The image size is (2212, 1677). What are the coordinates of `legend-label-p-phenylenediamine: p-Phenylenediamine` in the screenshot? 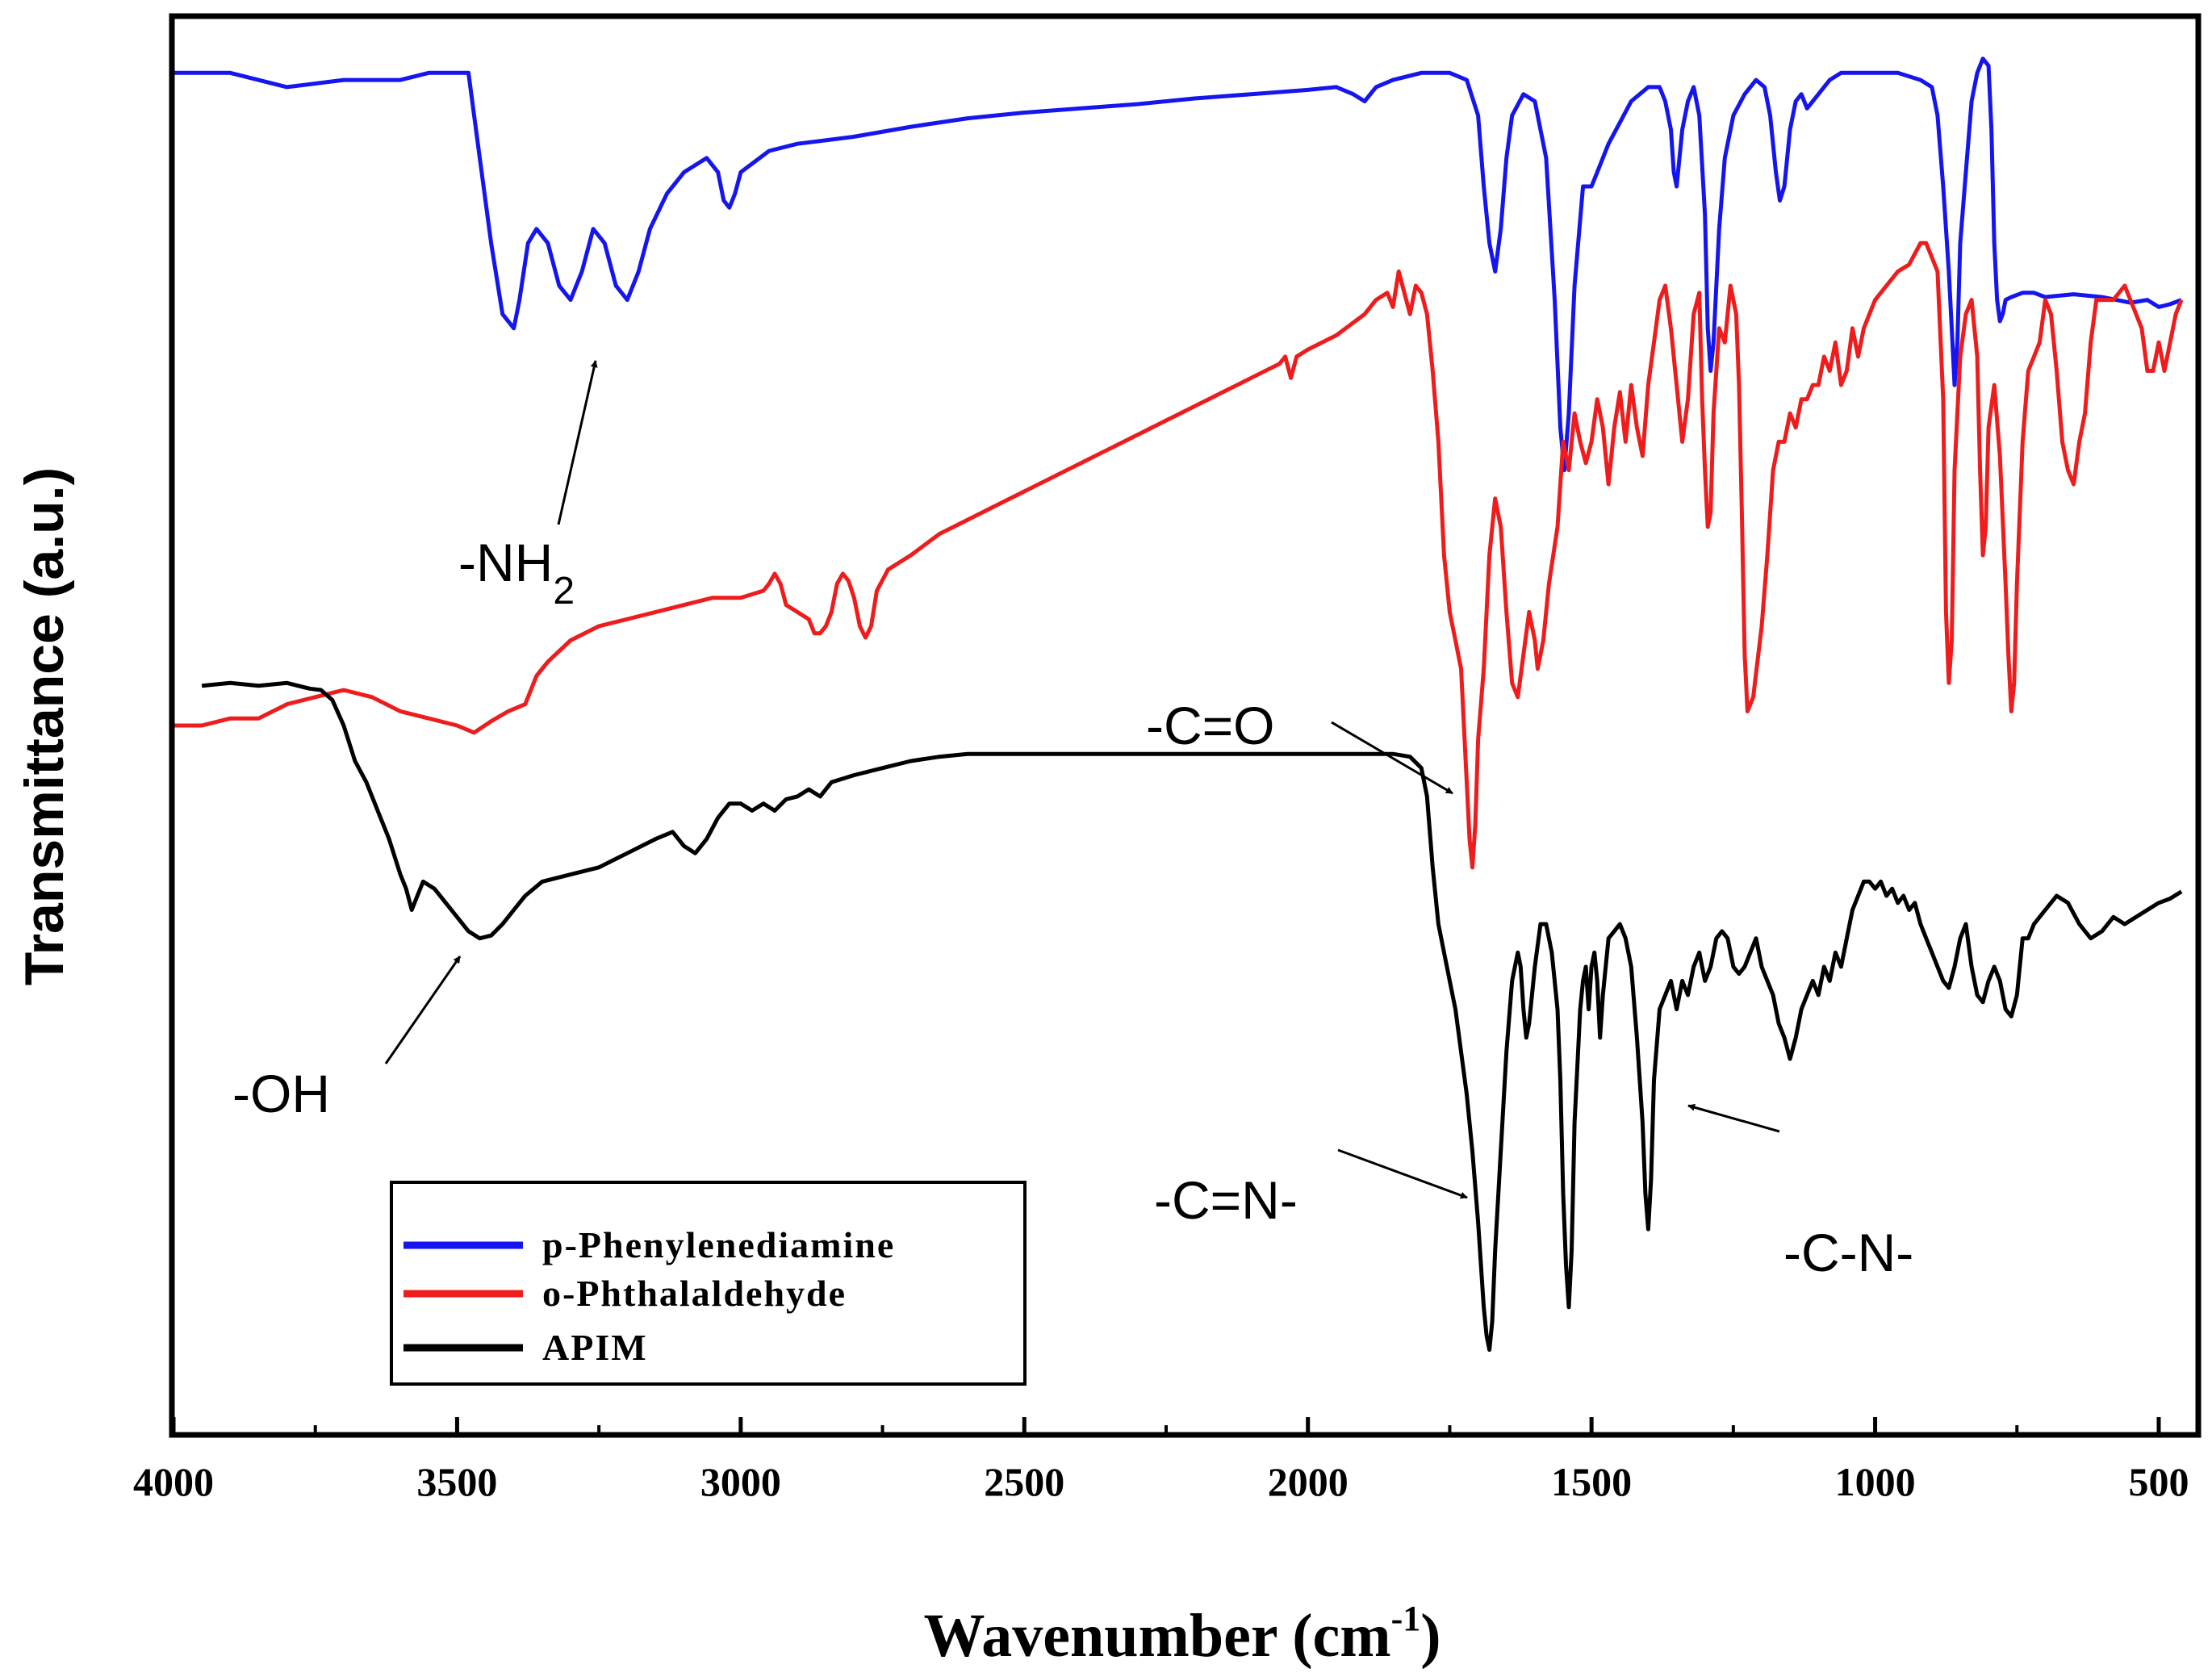 It's located at (718, 1244).